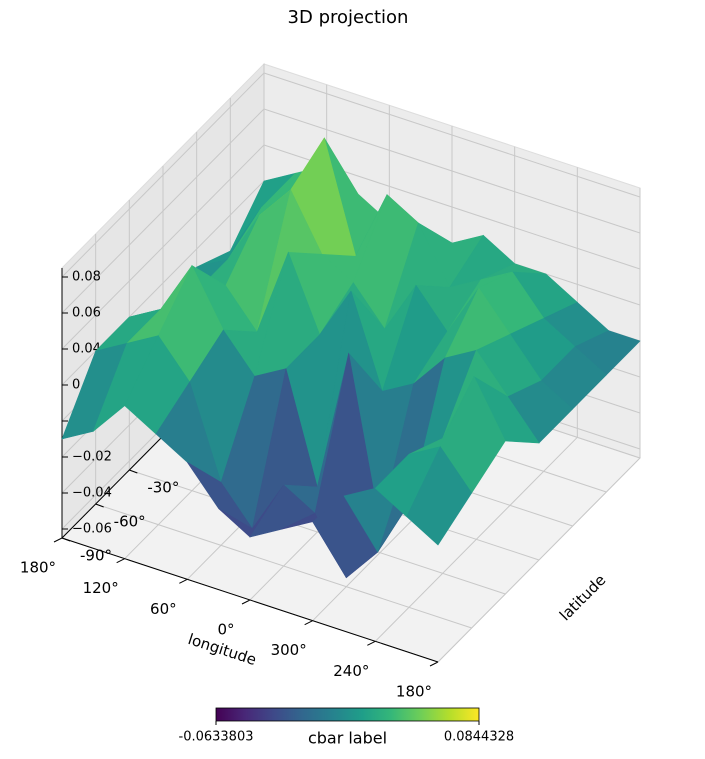 This screenshot has width=705, height=759. Describe the element at coordinates (163, 488) in the screenshot. I see `y-tick-label: -30°` at that location.